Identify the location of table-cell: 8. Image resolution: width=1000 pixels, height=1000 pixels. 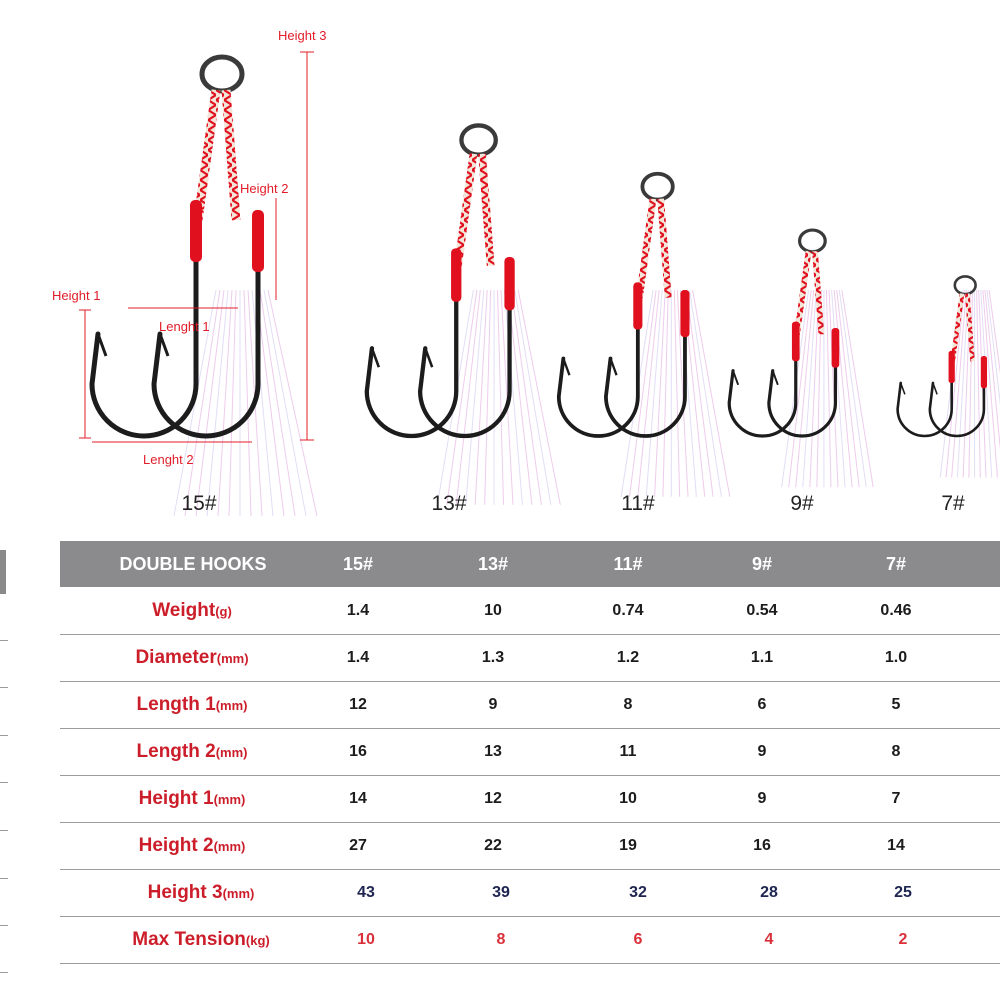
(628, 704).